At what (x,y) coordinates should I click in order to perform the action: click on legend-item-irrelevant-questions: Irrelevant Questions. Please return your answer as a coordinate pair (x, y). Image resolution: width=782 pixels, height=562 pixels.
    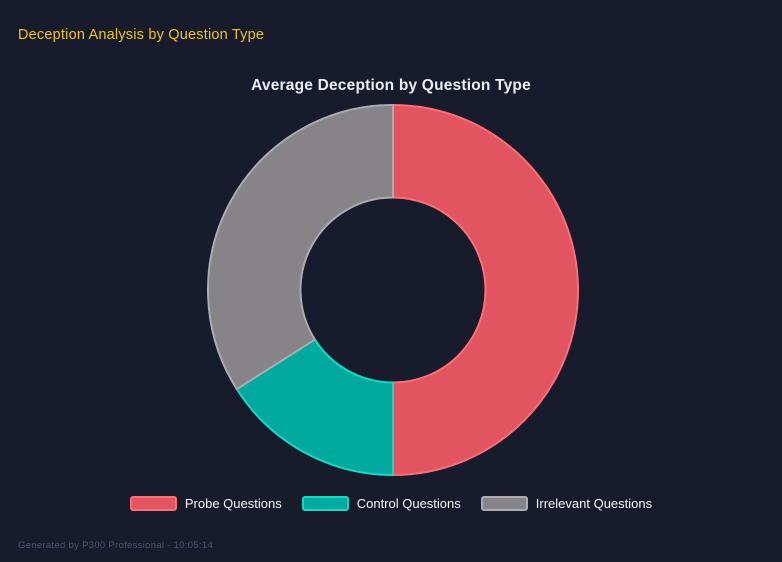
    Looking at the image, I should click on (566, 503).